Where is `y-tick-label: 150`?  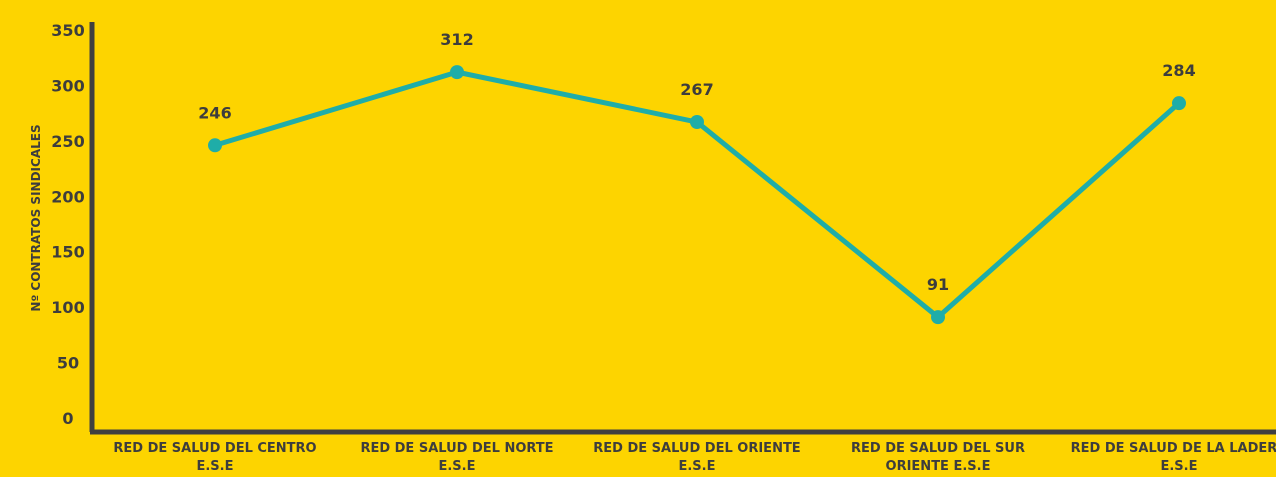 y-tick-label: 150 is located at coordinates (67, 252).